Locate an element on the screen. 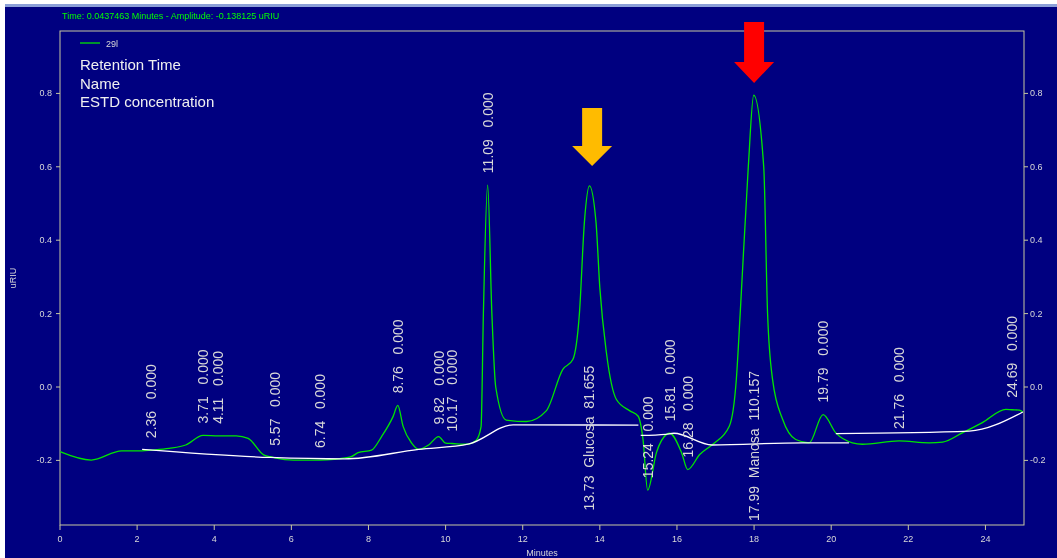  annotation: 13.73 Glucosa 81.655 is located at coordinates (589, 438).